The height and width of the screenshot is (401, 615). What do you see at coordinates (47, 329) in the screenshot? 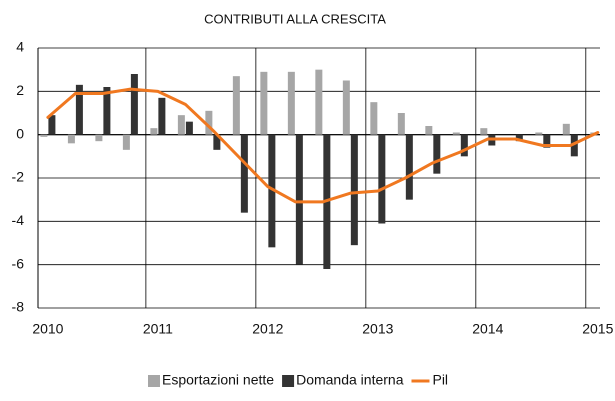
I see `x-tick-label: 2010` at bounding box center [47, 329].